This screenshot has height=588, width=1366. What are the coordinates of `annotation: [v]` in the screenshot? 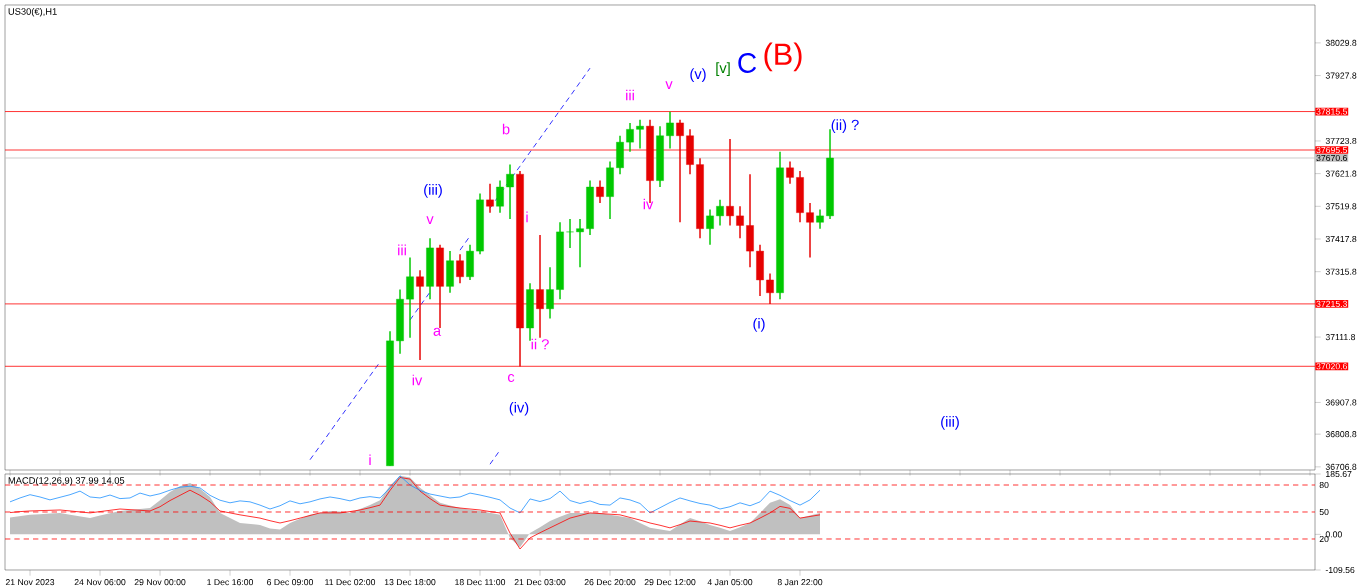 It's located at (723, 69).